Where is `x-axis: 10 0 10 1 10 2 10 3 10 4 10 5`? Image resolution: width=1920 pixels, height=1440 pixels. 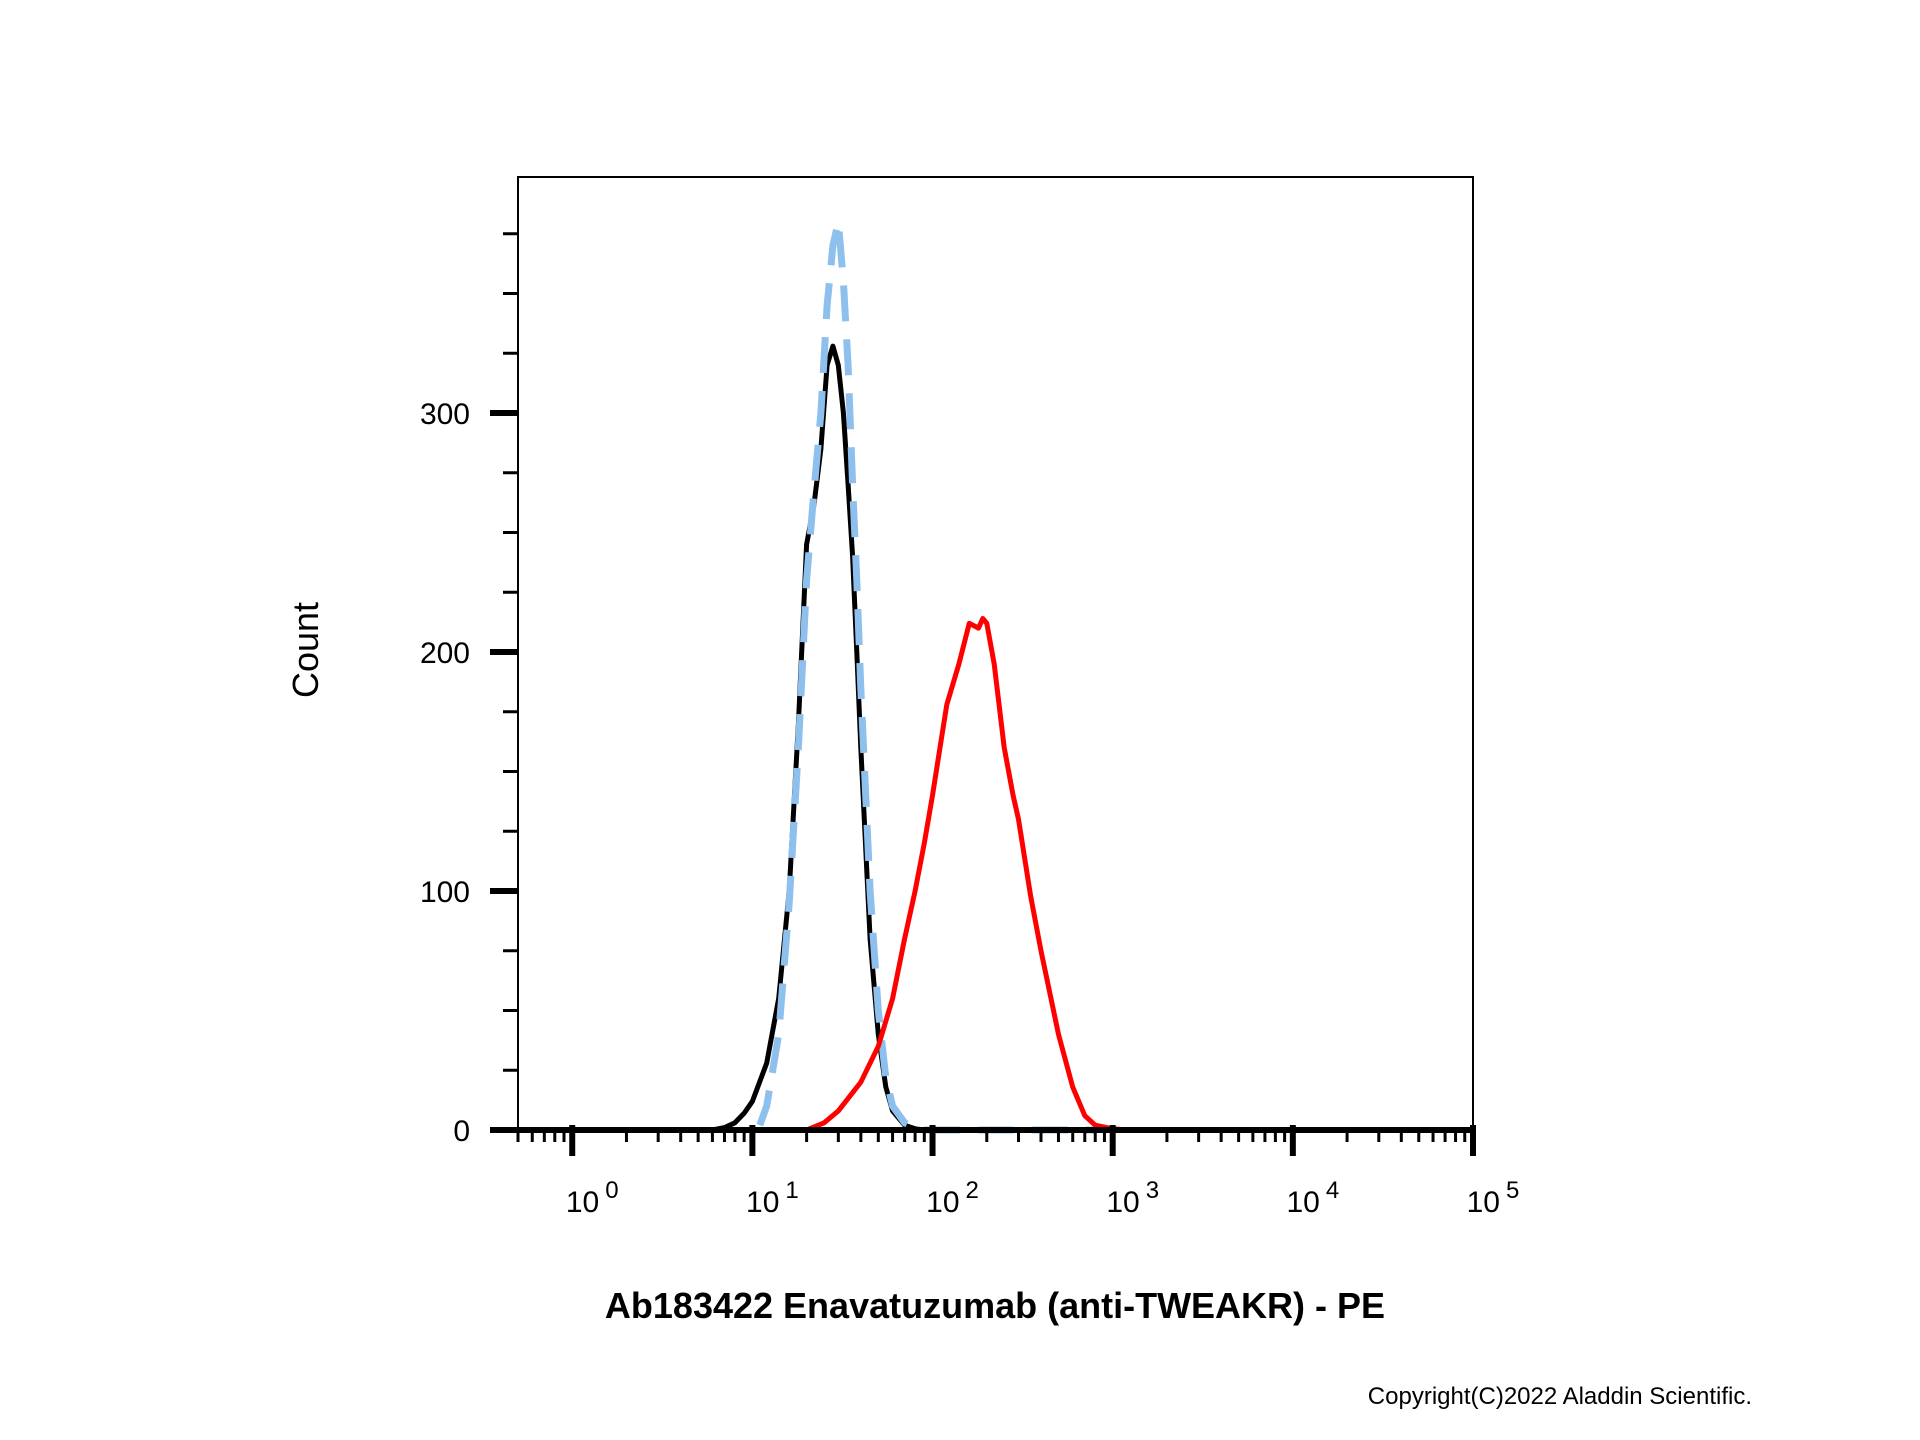
x-axis: 10 0 10 1 10 2 10 3 10 4 10 5 is located at coordinates (1007, 1172).